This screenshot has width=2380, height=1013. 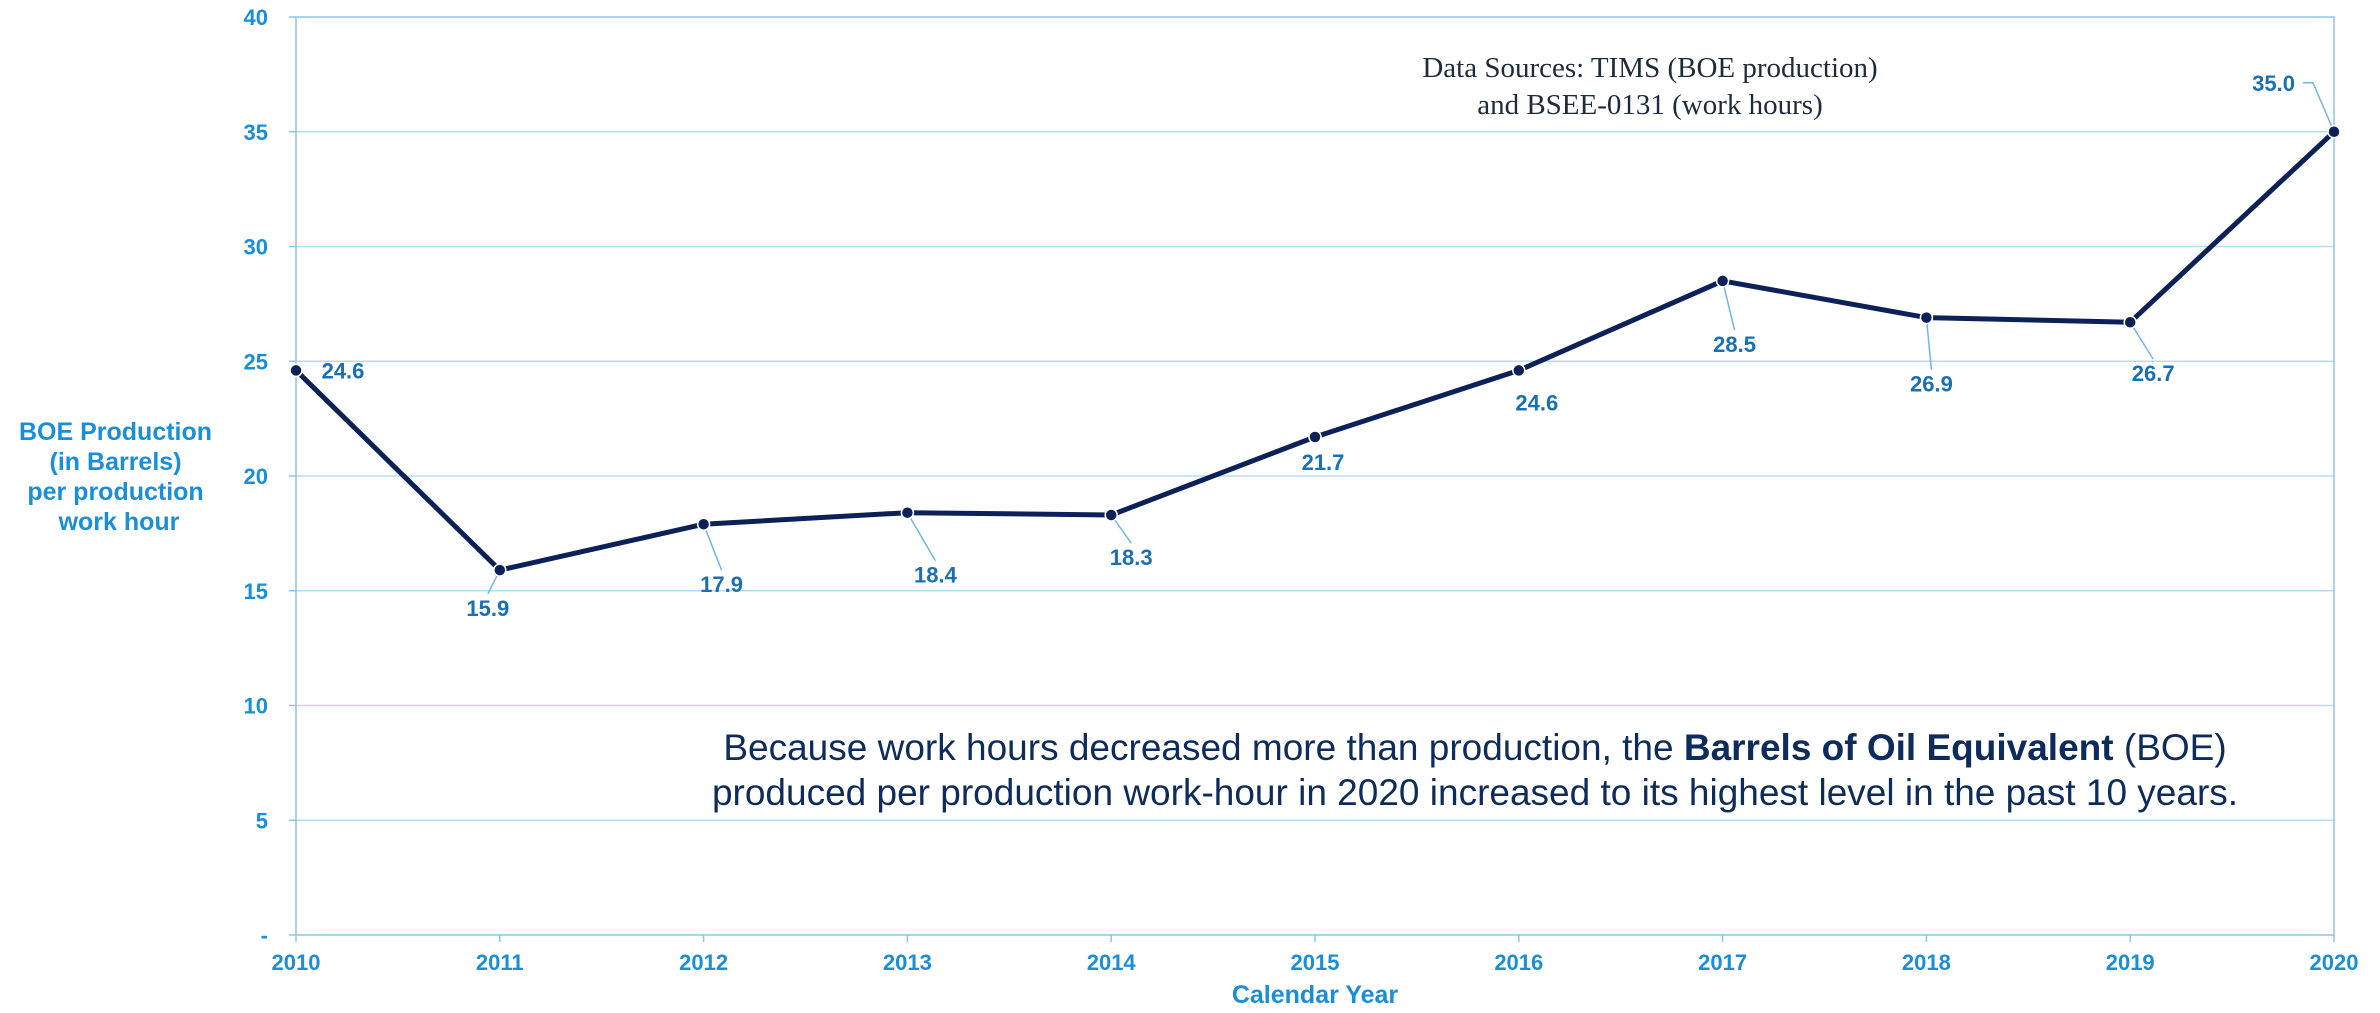 What do you see at coordinates (1722, 962) in the screenshot?
I see `x-tick-label: 2017` at bounding box center [1722, 962].